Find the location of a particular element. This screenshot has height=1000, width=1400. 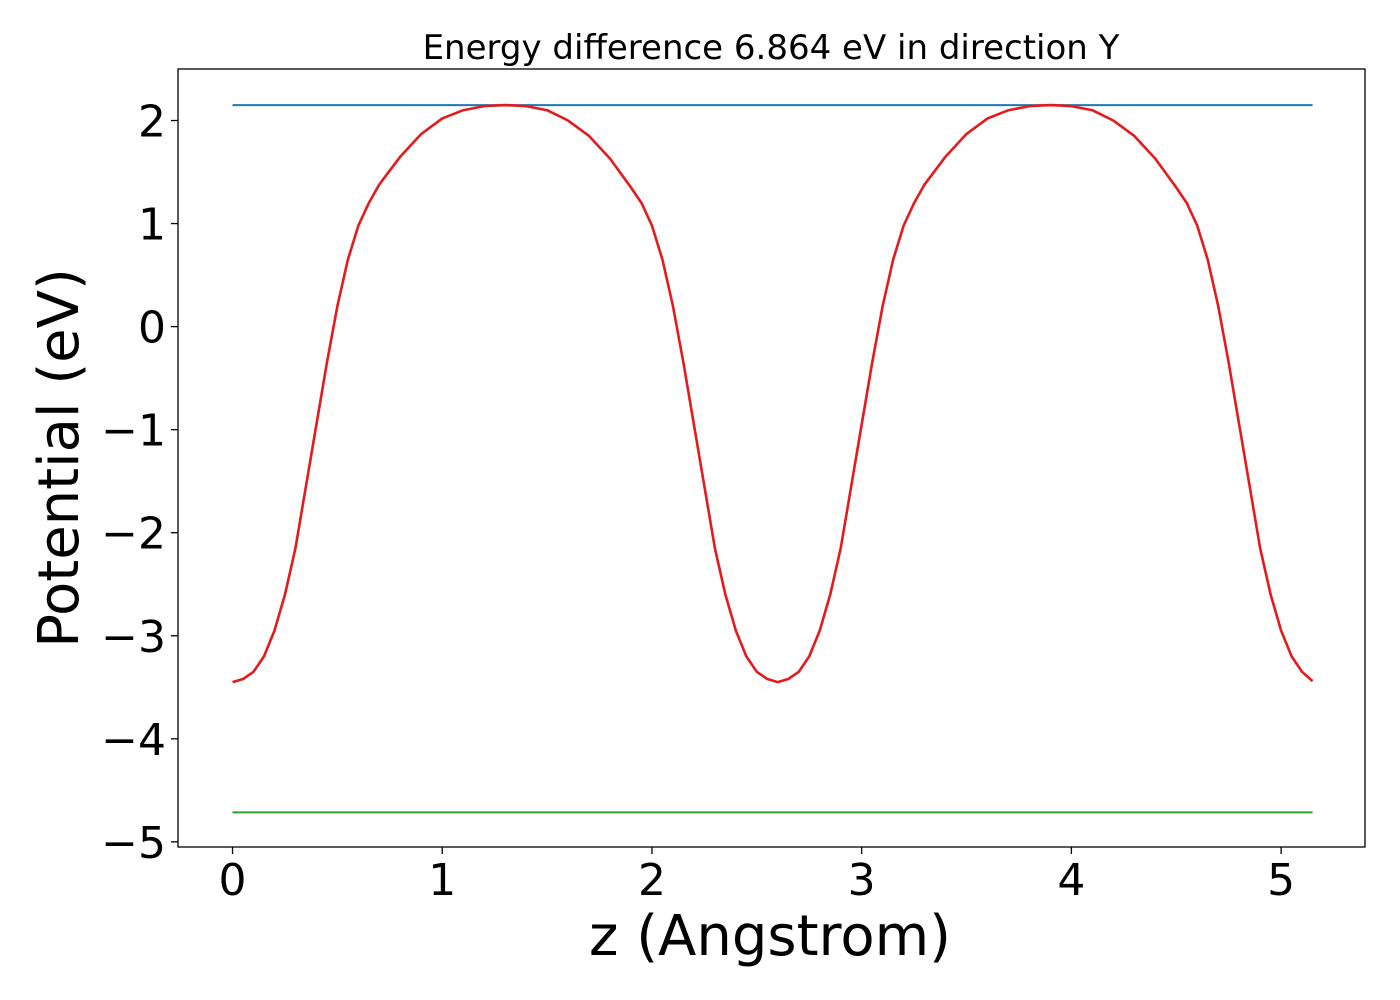

x-tick-label: 2 is located at coordinates (652, 880).